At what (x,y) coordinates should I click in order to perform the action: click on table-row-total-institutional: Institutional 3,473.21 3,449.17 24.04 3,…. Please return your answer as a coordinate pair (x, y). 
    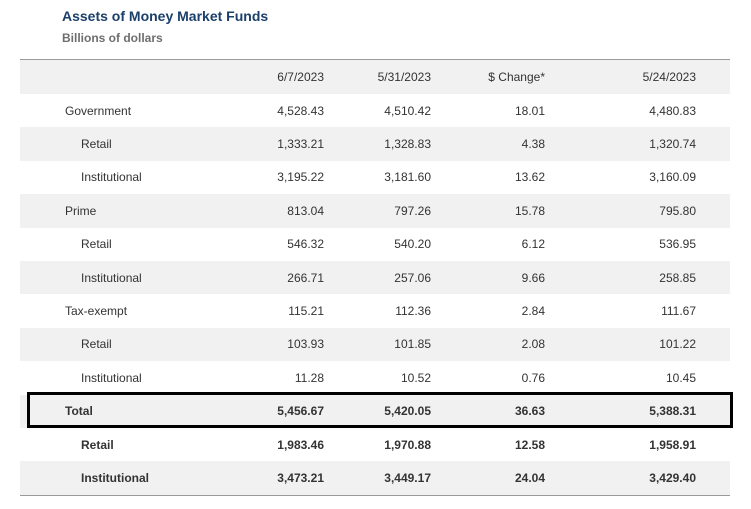
    Looking at the image, I should click on (375, 478).